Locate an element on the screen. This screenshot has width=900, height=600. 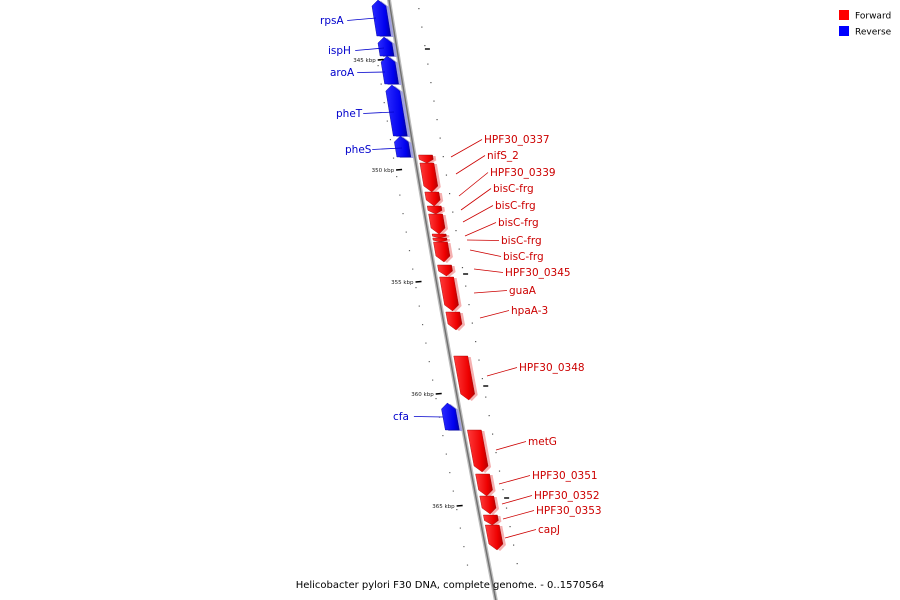
legend: Forward Reverse is located at coordinates (865, 24).